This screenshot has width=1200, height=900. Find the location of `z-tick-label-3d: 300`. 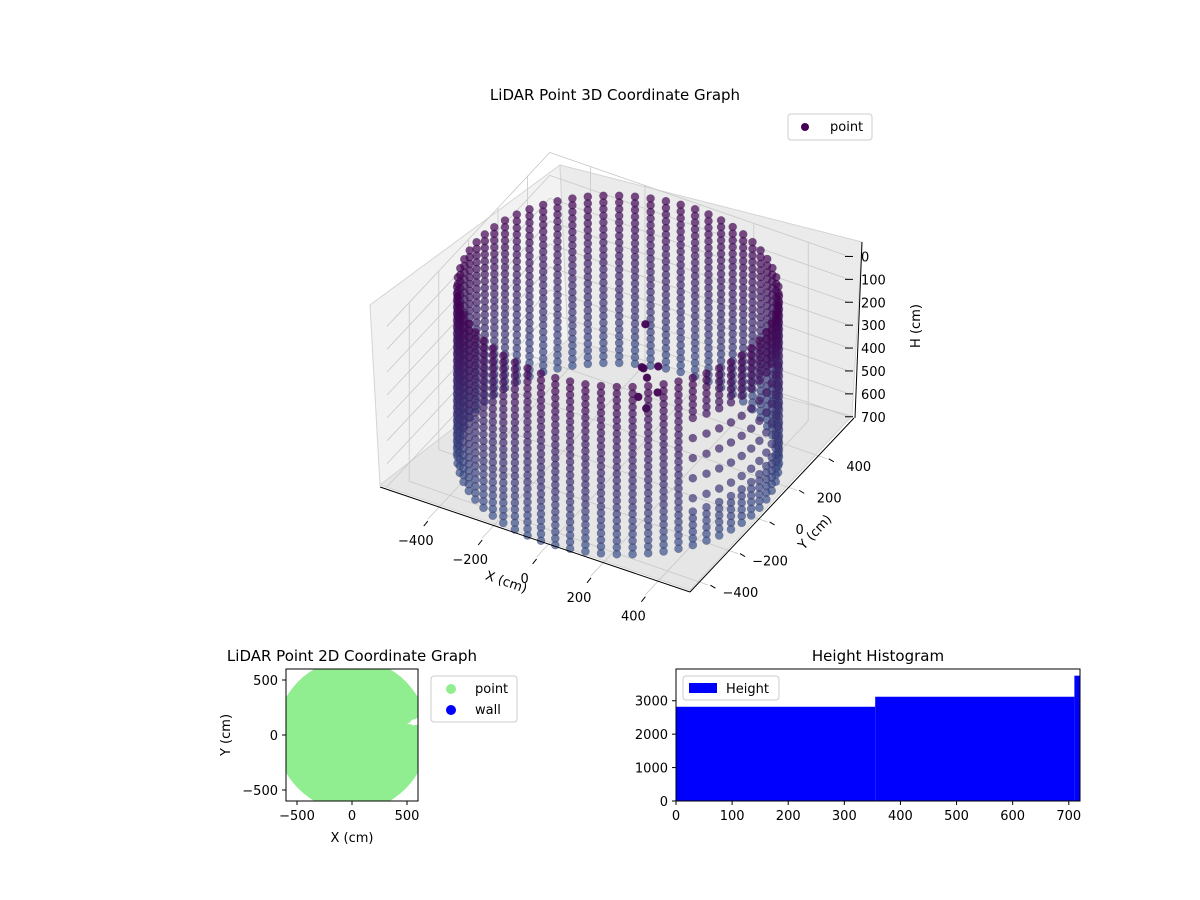

z-tick-label-3d: 300 is located at coordinates (873, 326).